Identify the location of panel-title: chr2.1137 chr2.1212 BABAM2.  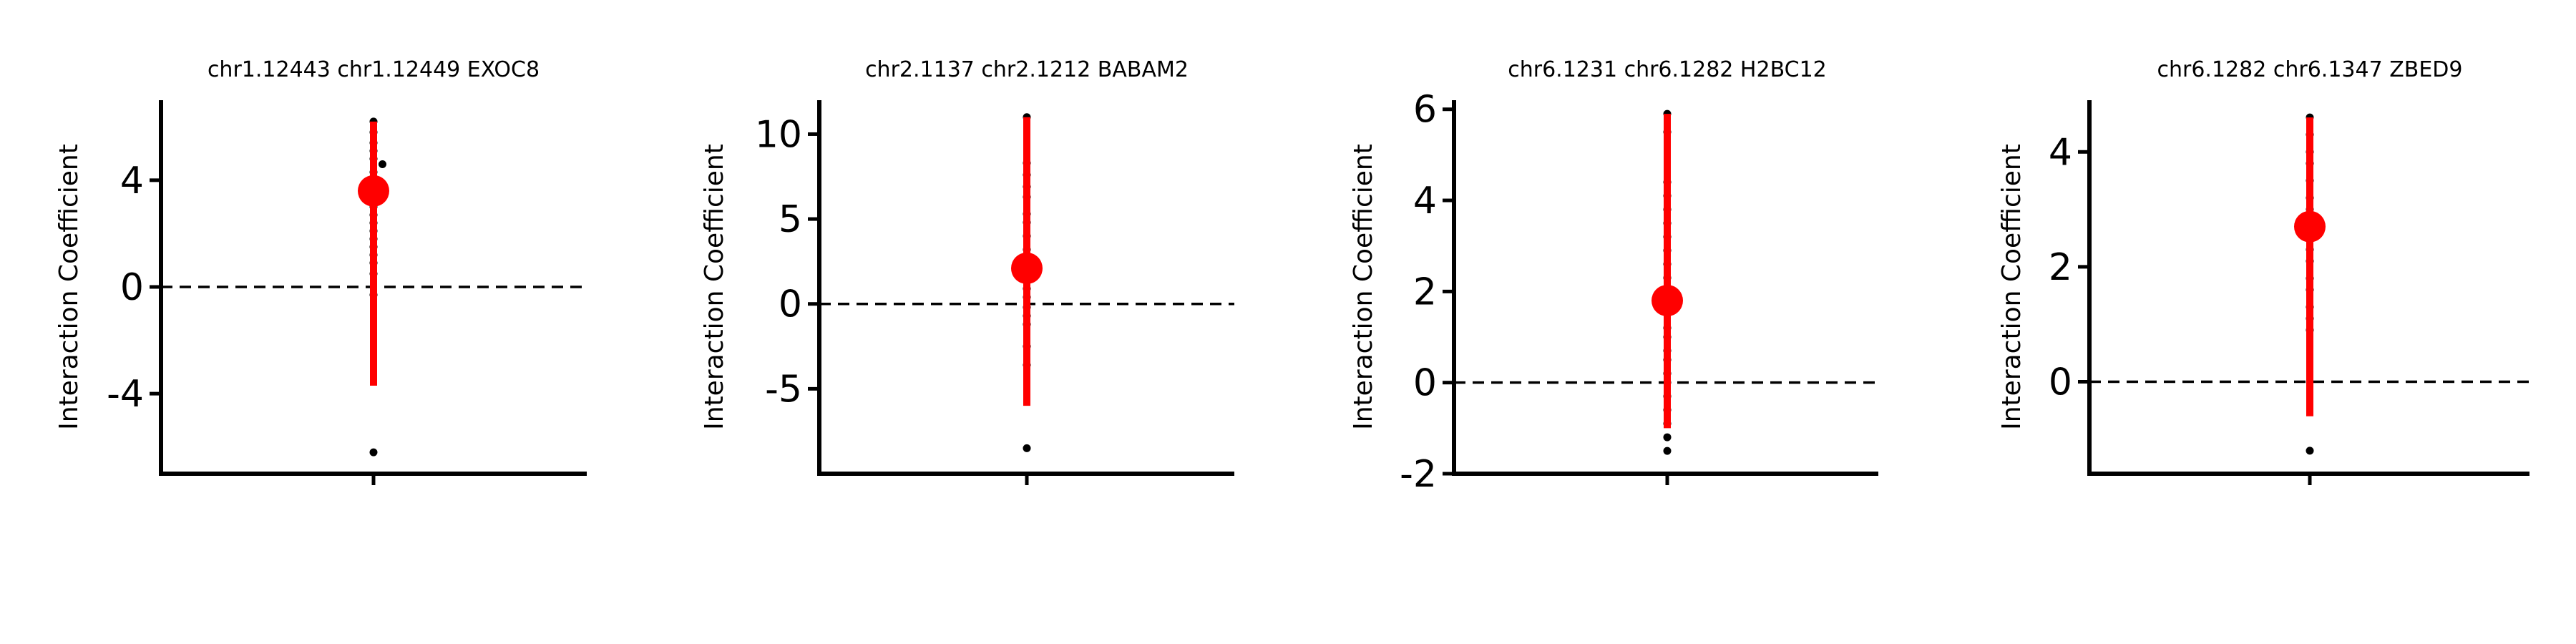
(1027, 69).